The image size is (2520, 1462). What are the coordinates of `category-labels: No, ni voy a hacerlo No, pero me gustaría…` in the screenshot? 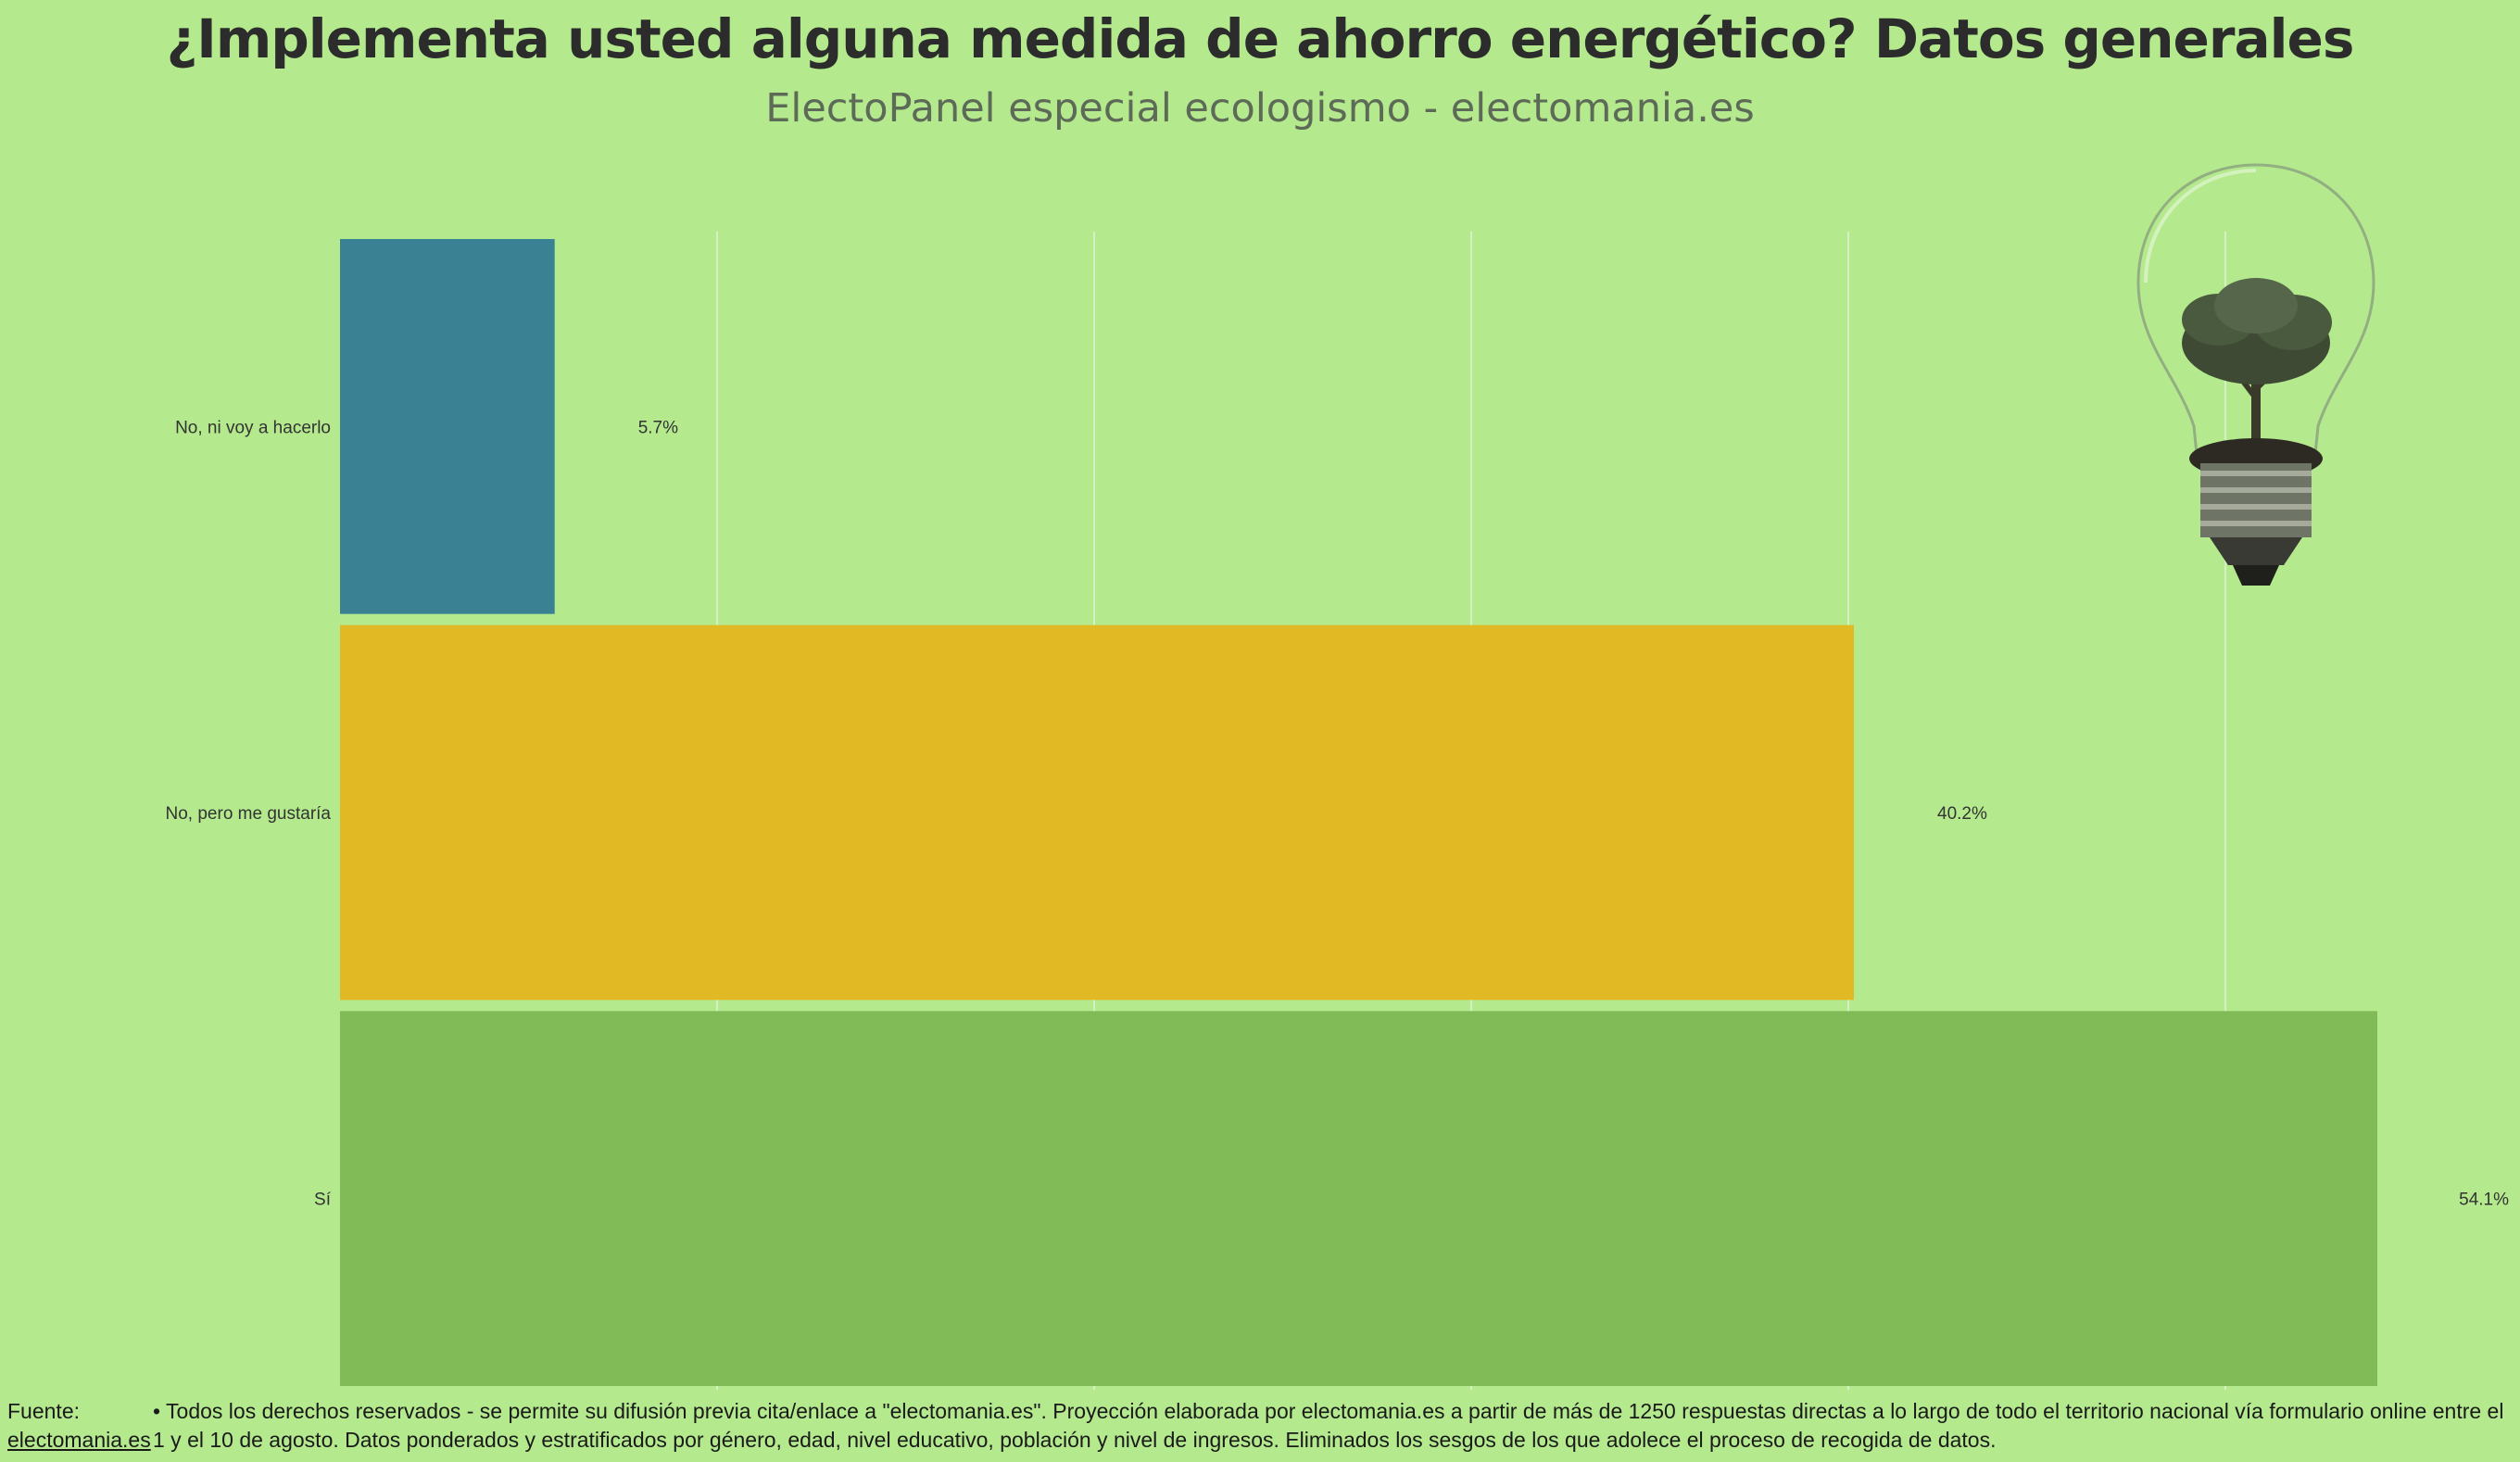 It's located at (249, 813).